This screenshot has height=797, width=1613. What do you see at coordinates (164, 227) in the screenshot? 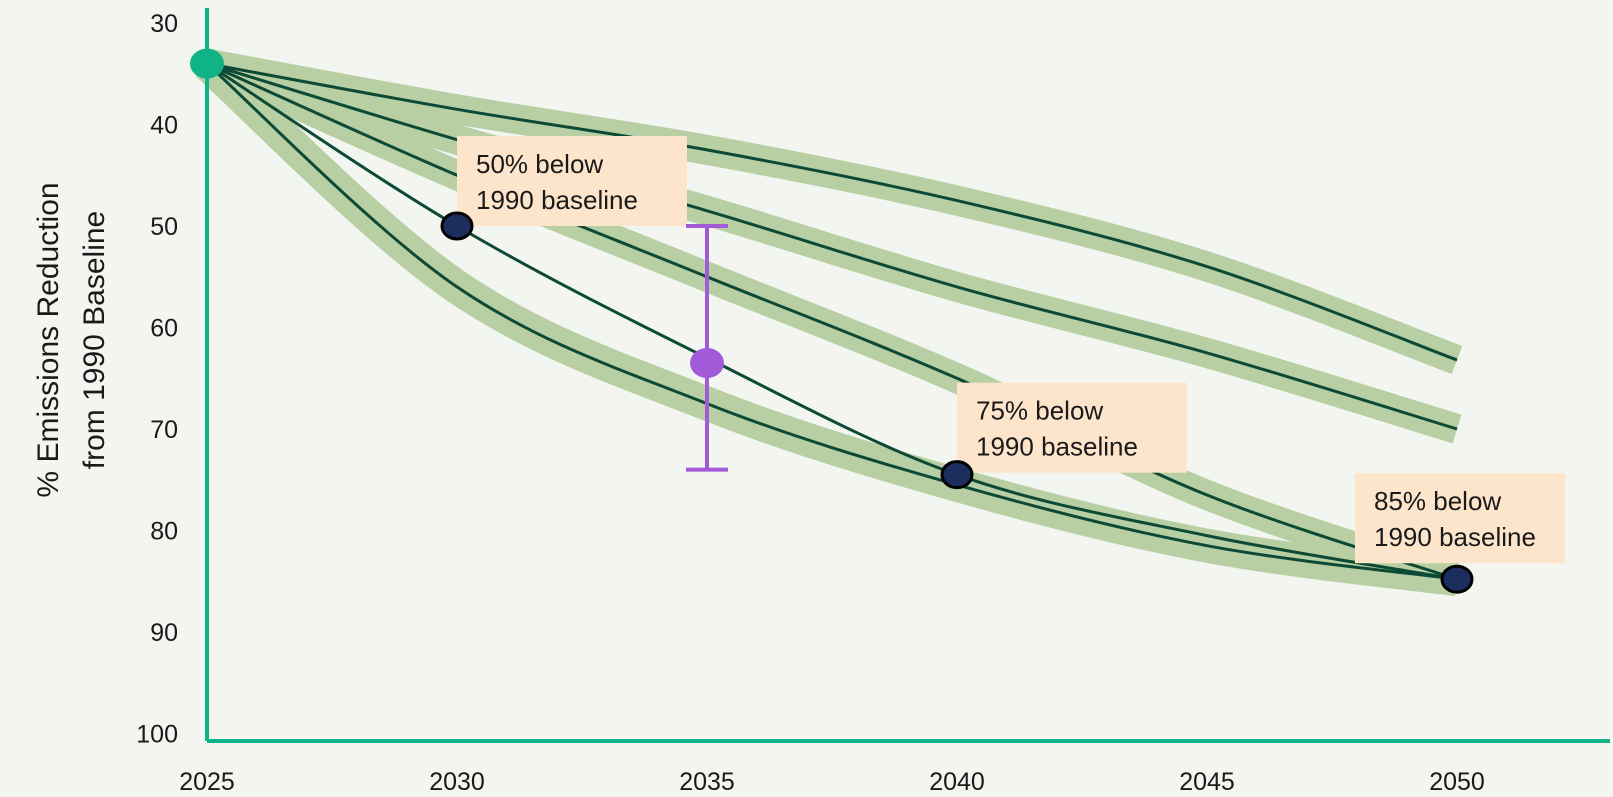
I see `y-tick-label: 50` at bounding box center [164, 227].